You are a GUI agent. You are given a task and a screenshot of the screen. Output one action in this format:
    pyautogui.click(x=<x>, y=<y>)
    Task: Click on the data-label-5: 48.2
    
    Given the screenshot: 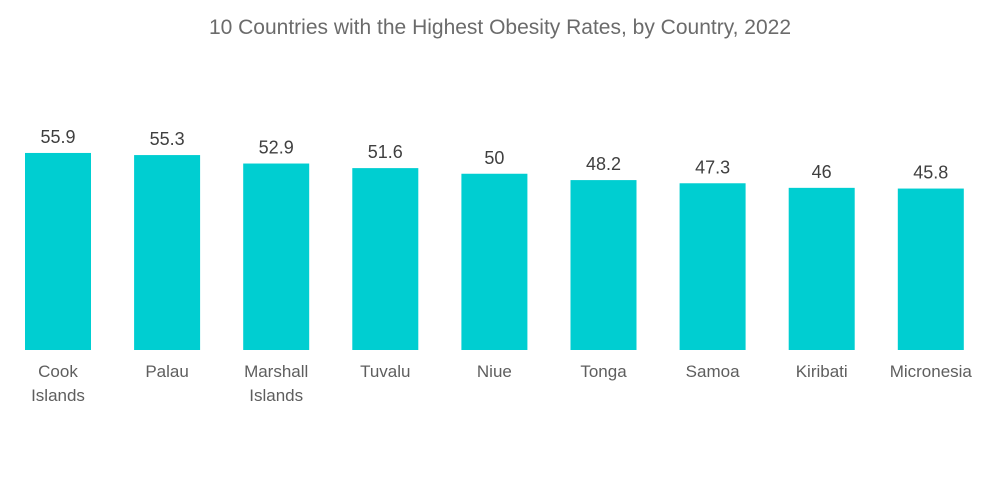 What is the action you would take?
    pyautogui.click(x=603, y=164)
    